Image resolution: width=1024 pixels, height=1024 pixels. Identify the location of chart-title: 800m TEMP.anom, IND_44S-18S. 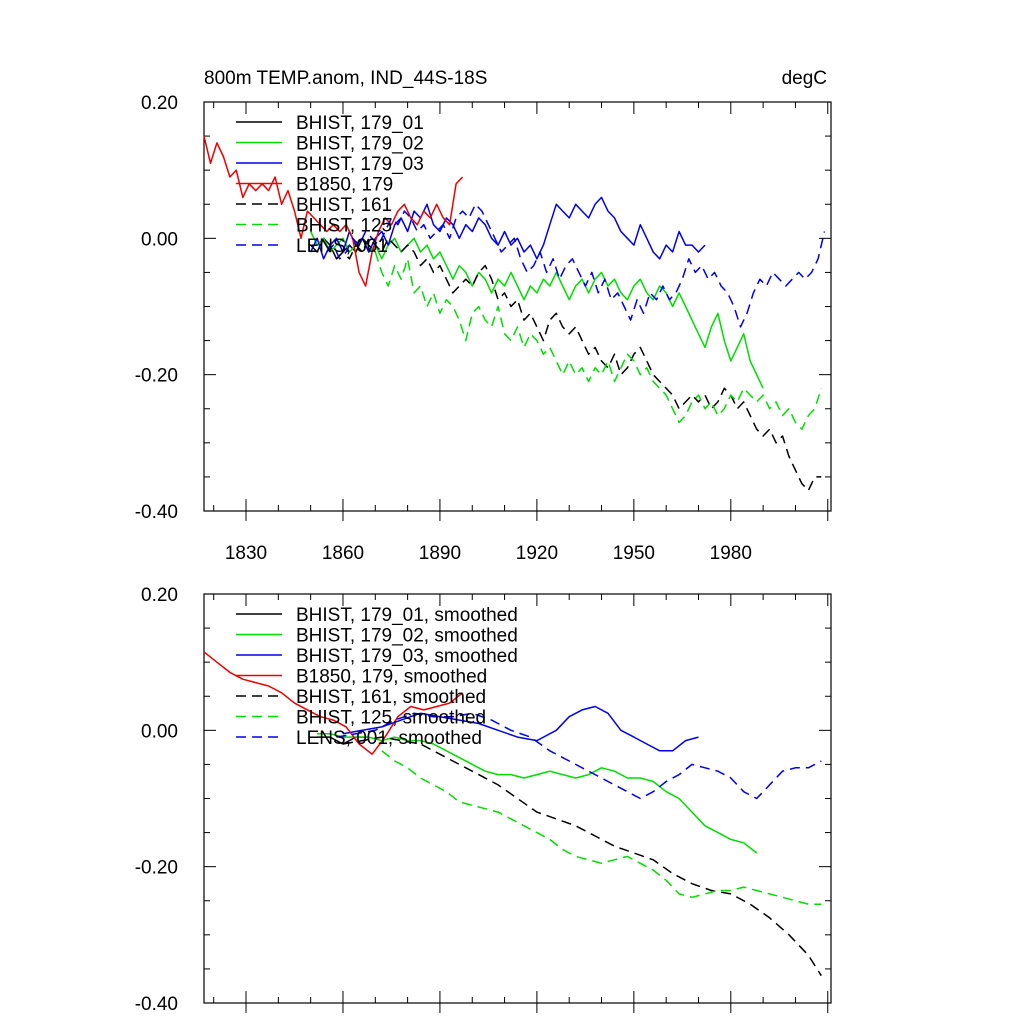
(345, 78).